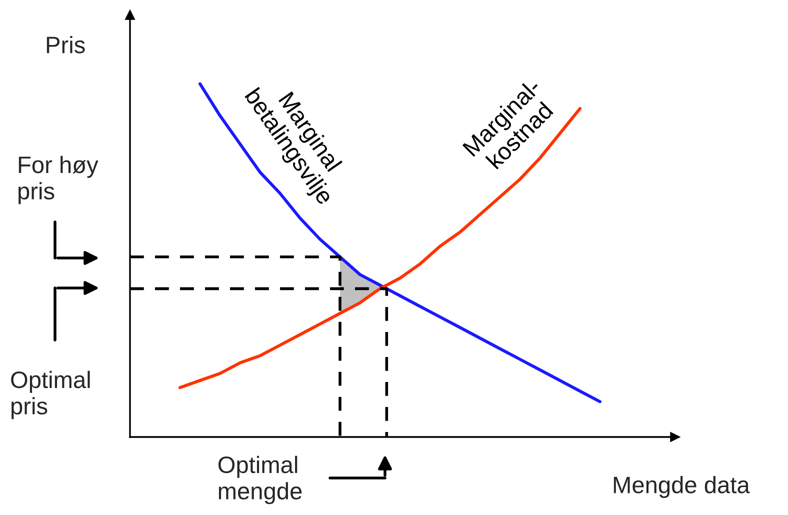 The width and height of the screenshot is (788, 515). What do you see at coordinates (65, 45) in the screenshot?
I see `y-axis-title: Pris` at bounding box center [65, 45].